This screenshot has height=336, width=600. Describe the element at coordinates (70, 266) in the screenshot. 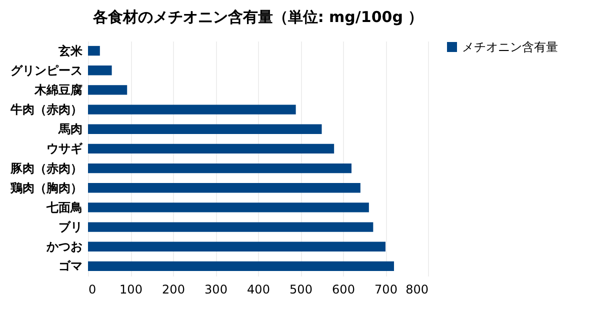

I see `y-tick-label: ゴマ` at that location.